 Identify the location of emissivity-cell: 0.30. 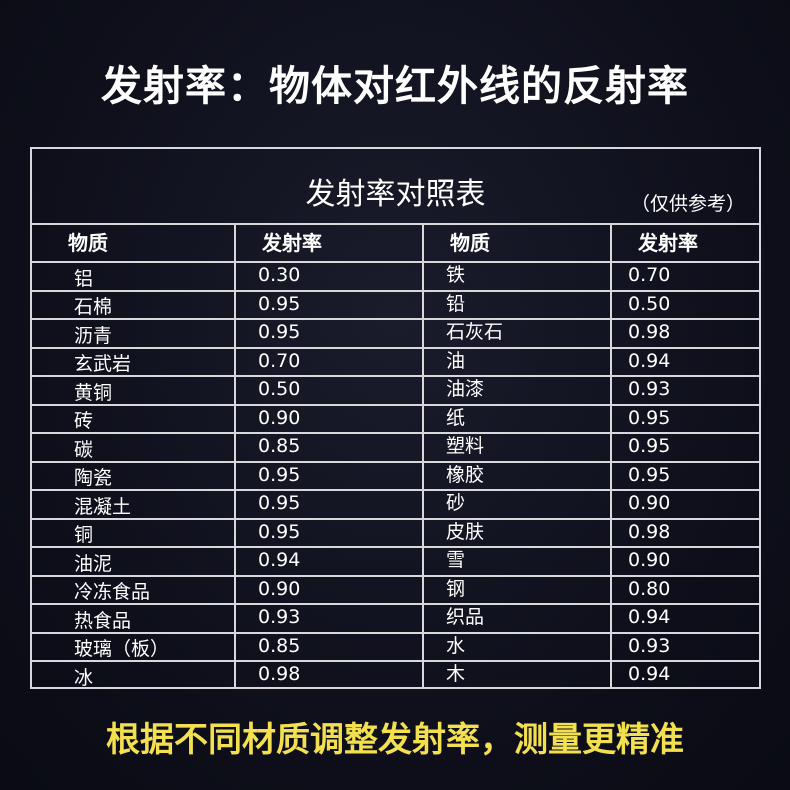
(329, 276).